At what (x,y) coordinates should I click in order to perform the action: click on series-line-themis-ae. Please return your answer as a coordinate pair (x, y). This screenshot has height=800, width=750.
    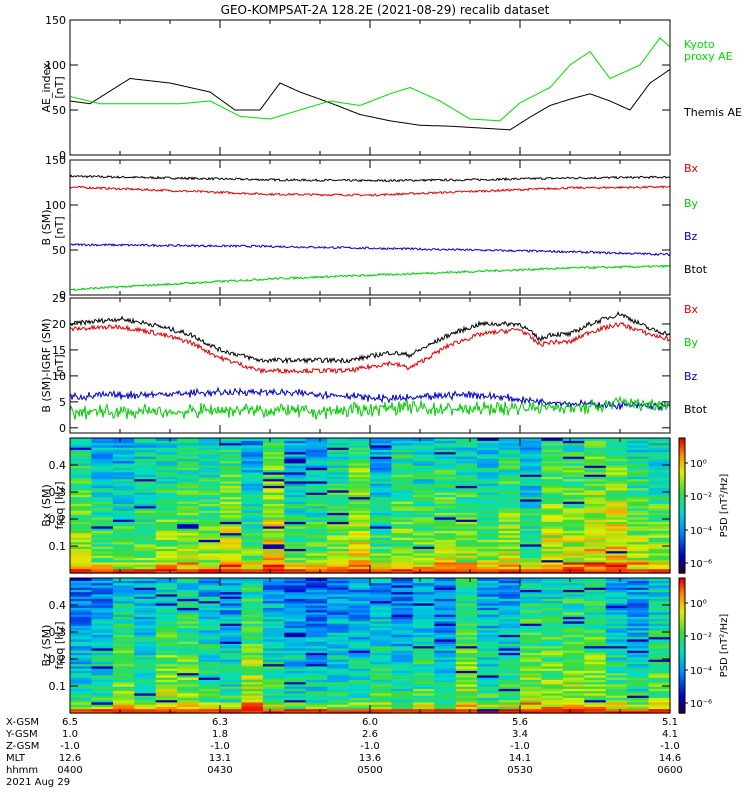
    Looking at the image, I should click on (370, 100).